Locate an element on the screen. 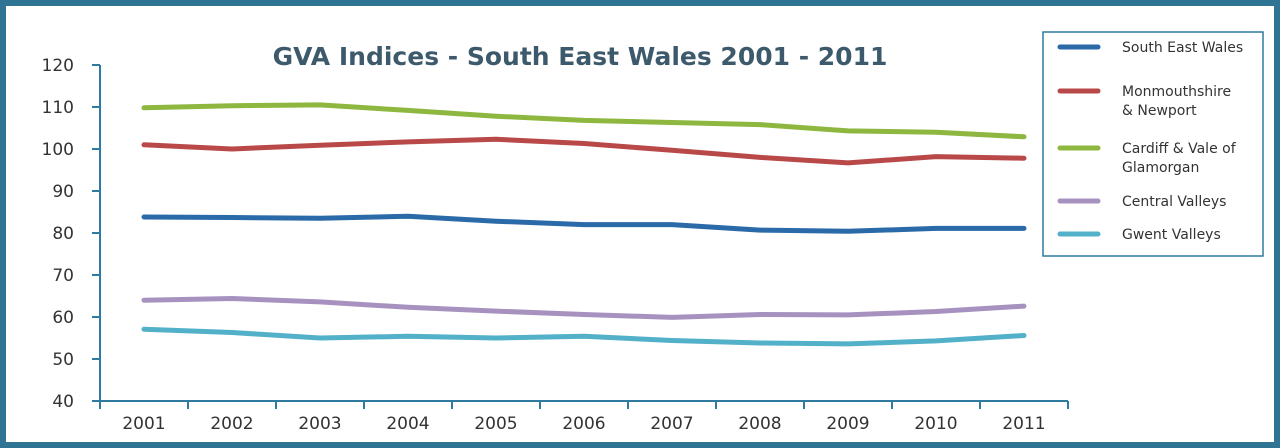  y-tick-label: 70 is located at coordinates (63, 276).